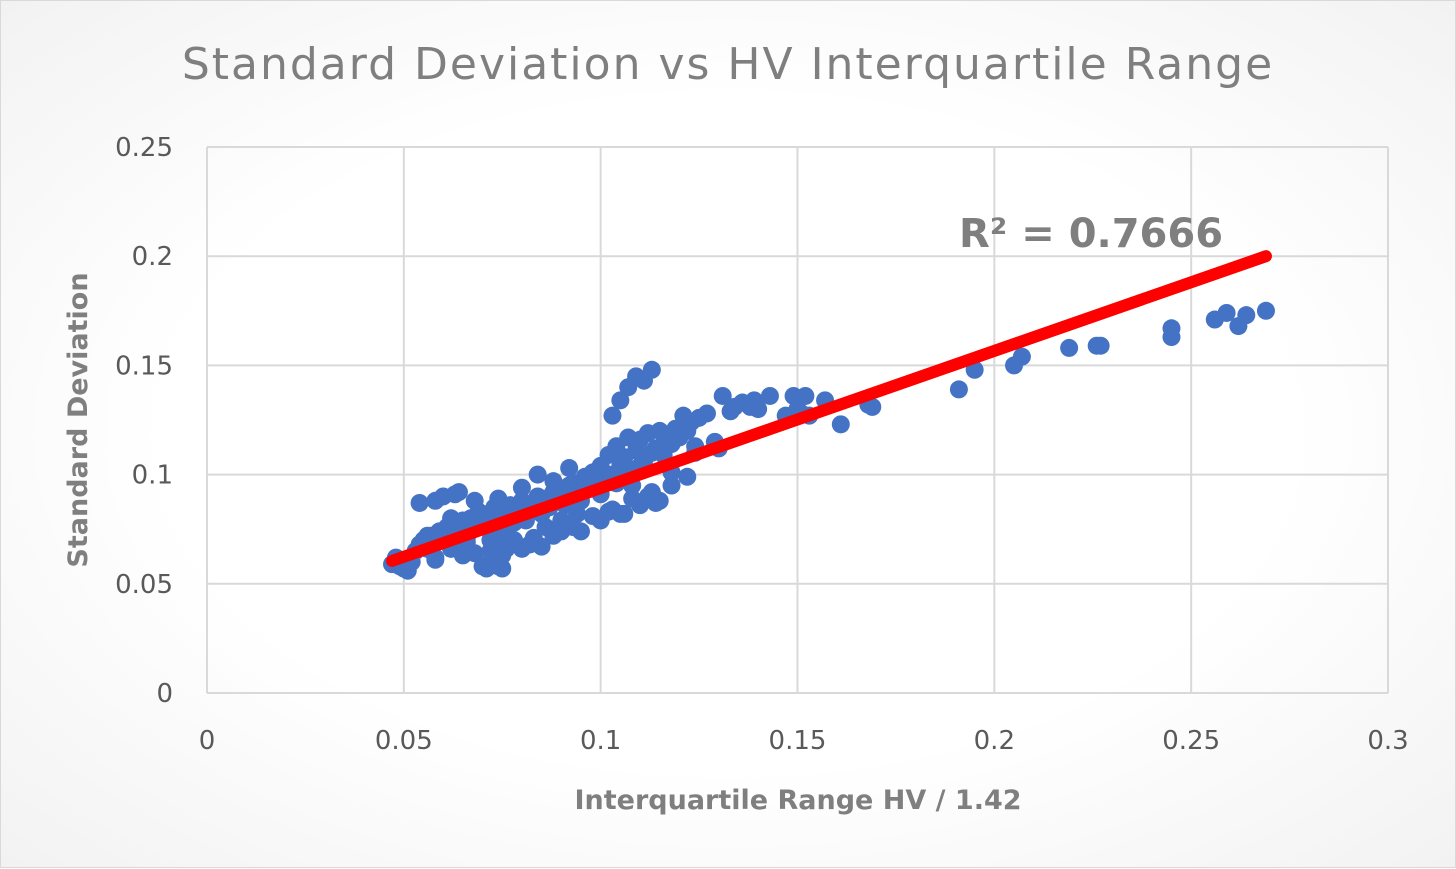  I want to click on y-axis-ticks: 0 0.05 0.1 0.15 0.2 0.25, so click(144, 421).